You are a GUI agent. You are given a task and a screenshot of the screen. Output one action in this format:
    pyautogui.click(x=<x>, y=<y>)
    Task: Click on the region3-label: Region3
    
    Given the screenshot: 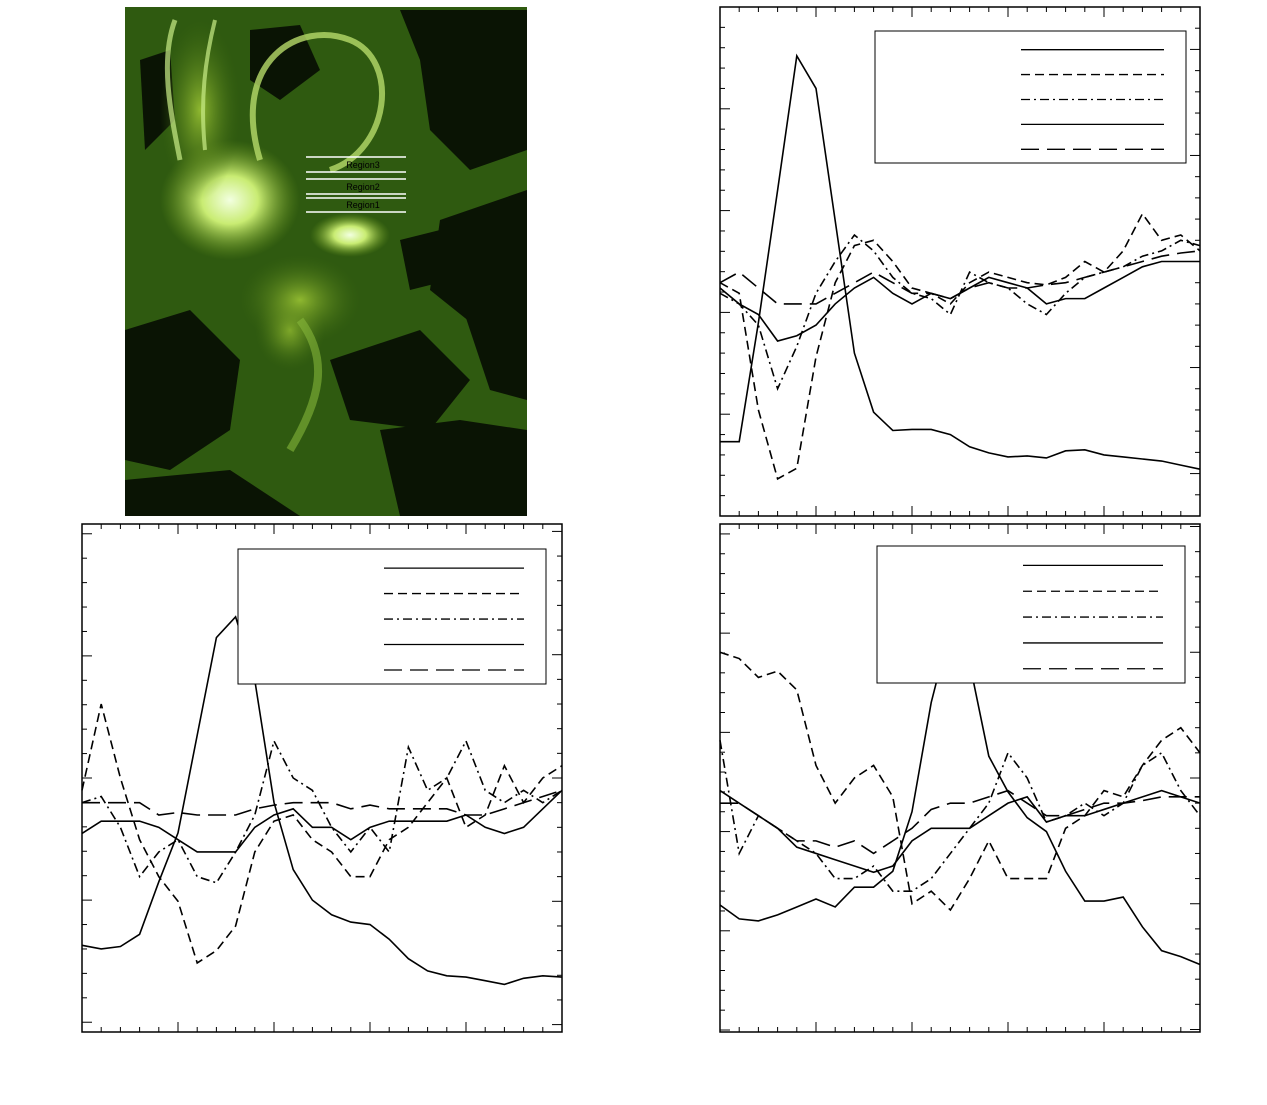 What is the action you would take?
    pyautogui.click(x=363, y=165)
    